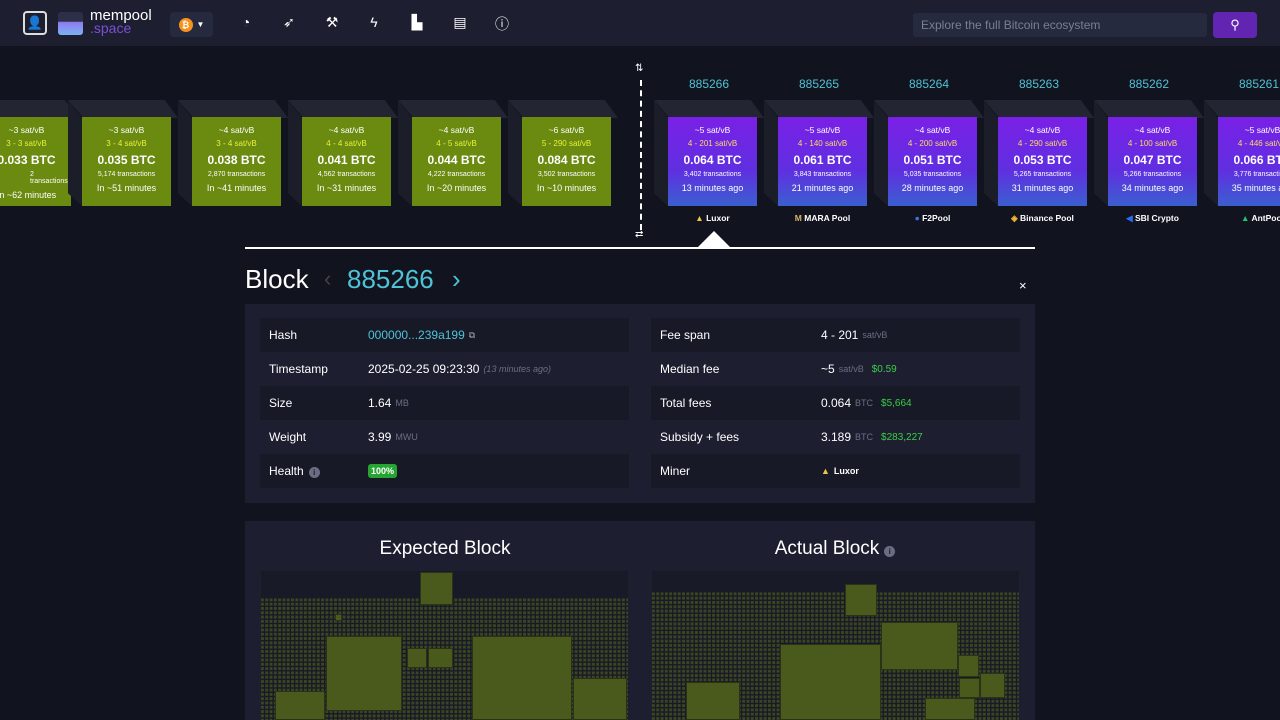 The width and height of the screenshot is (1280, 720). Describe the element at coordinates (836, 437) in the screenshot. I see `subsidy-value: 3.189` at that location.